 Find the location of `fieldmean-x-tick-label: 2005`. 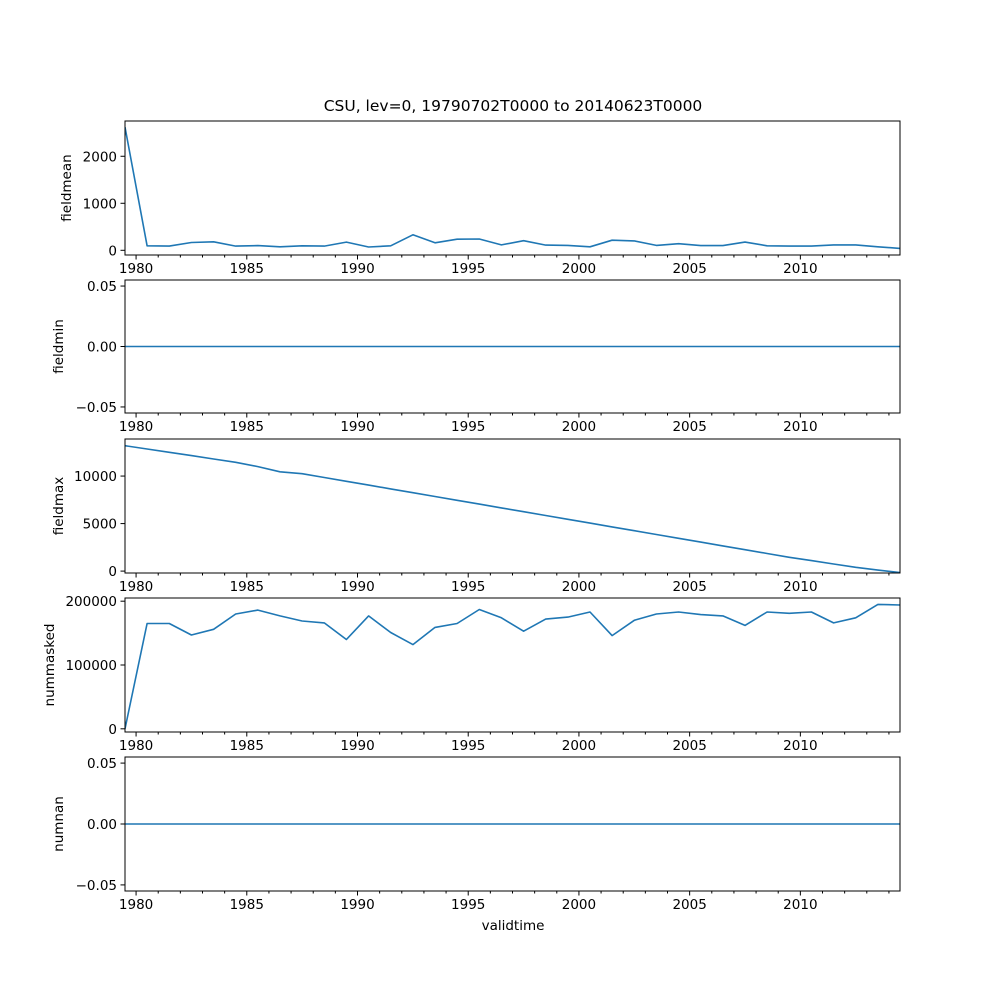

fieldmean-x-tick-label: 2005 is located at coordinates (689, 269).